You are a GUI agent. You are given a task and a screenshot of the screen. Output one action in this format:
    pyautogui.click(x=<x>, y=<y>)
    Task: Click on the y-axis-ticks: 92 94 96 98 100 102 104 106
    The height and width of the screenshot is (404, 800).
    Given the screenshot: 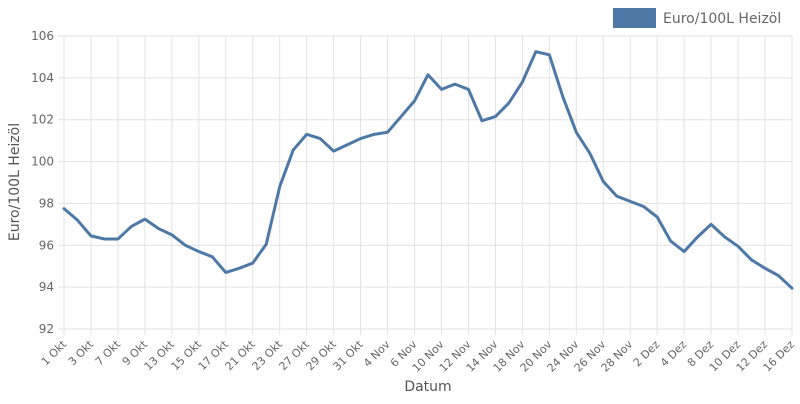 What is the action you would take?
    pyautogui.click(x=42, y=182)
    